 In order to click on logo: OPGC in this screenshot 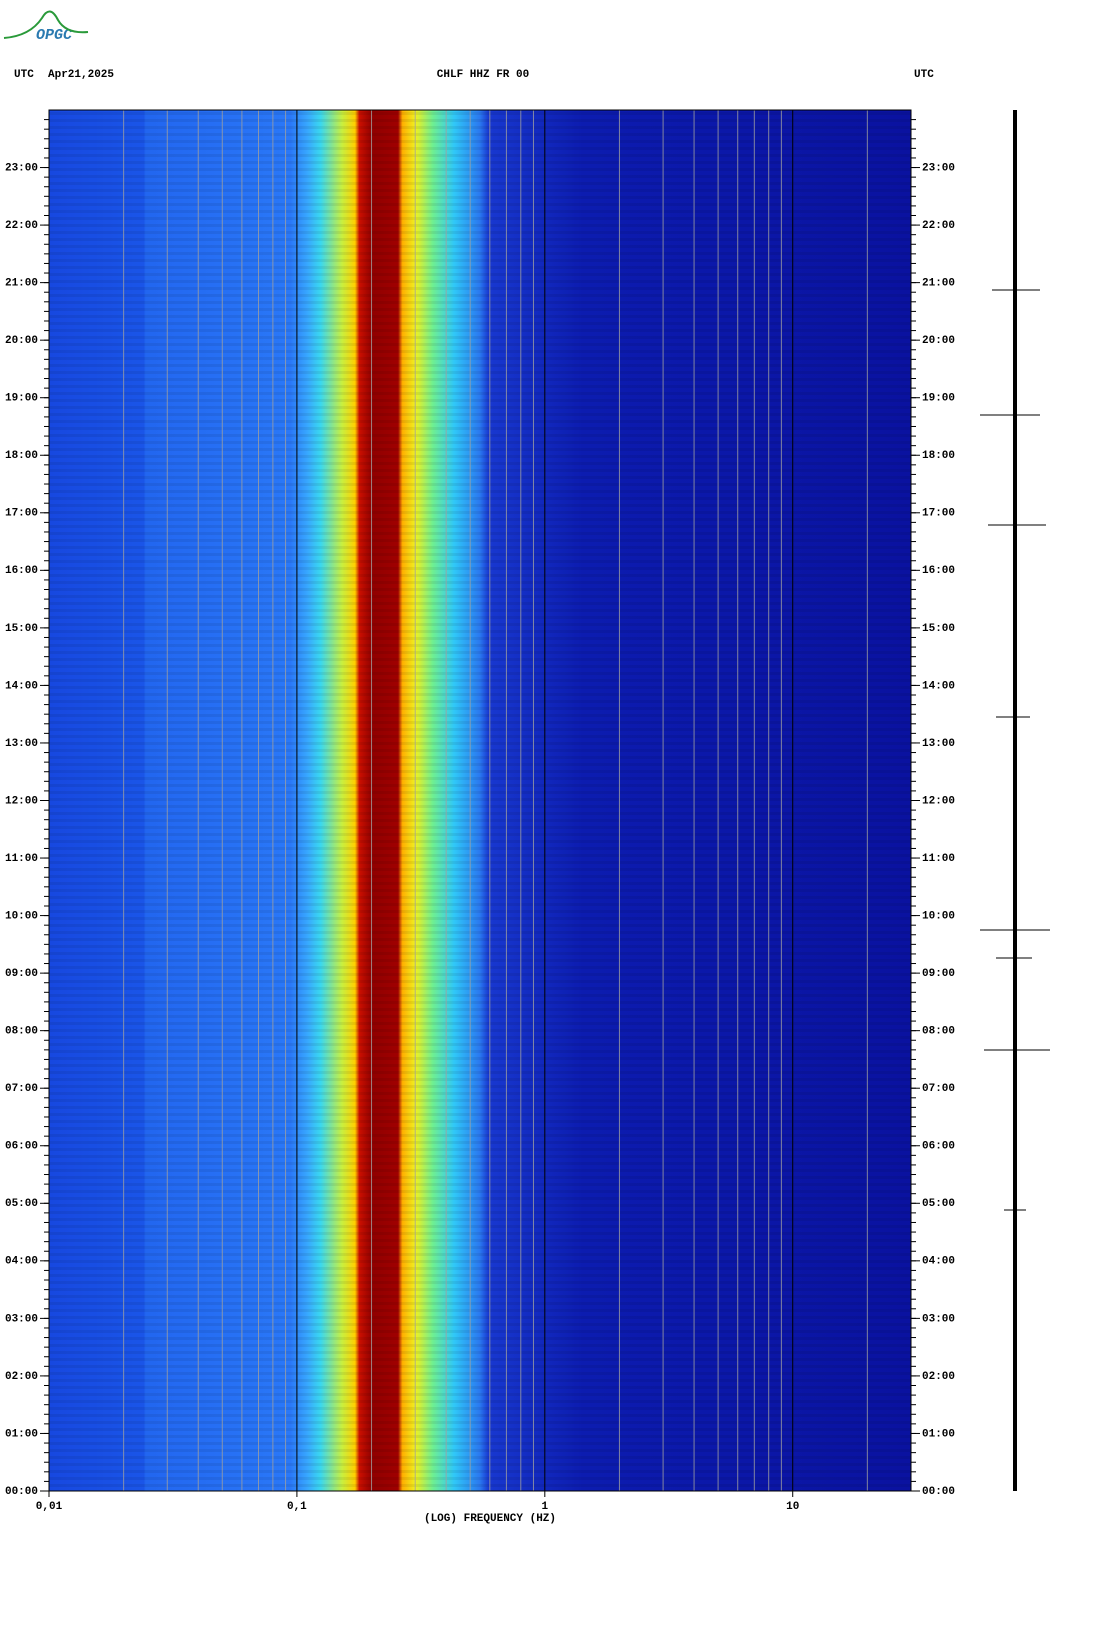, I will do `click(54, 35)`.